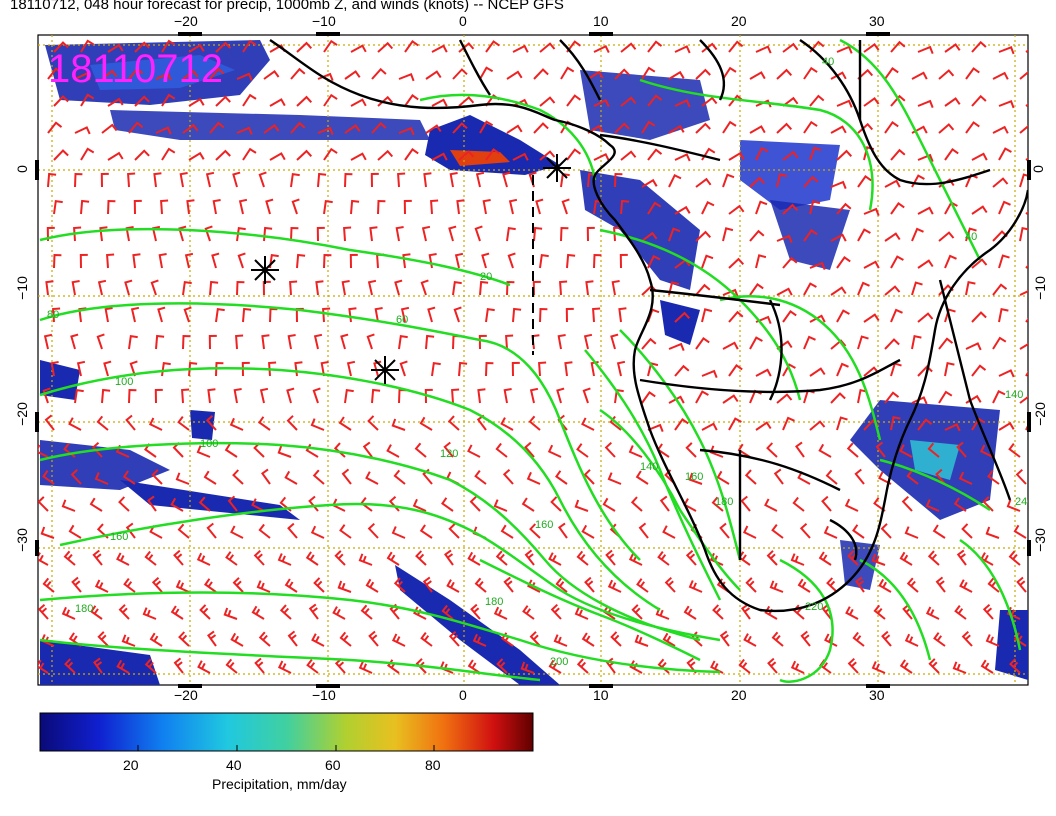 This screenshot has width=1056, height=816. Describe the element at coordinates (739, 21) in the screenshot. I see `lon-tick-top: 20` at that location.